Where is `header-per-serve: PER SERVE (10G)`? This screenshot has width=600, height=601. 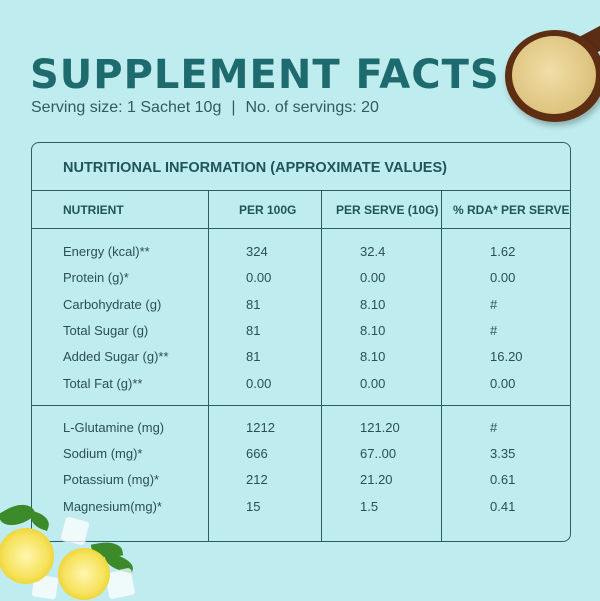 header-per-serve: PER SERVE (10G) is located at coordinates (387, 210).